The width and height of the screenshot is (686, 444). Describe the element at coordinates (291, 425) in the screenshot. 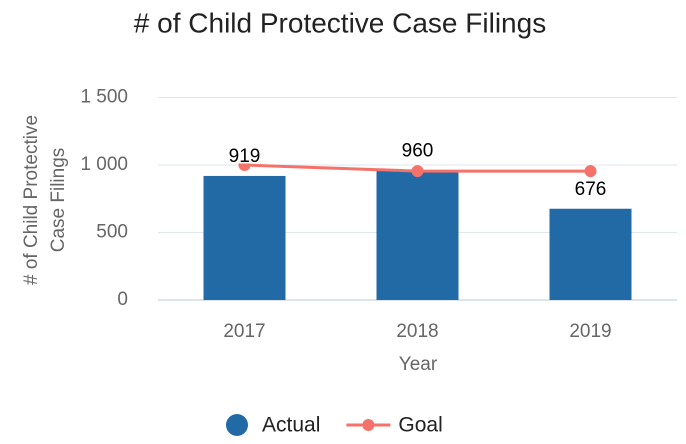

I see `legend-label: Actual` at that location.